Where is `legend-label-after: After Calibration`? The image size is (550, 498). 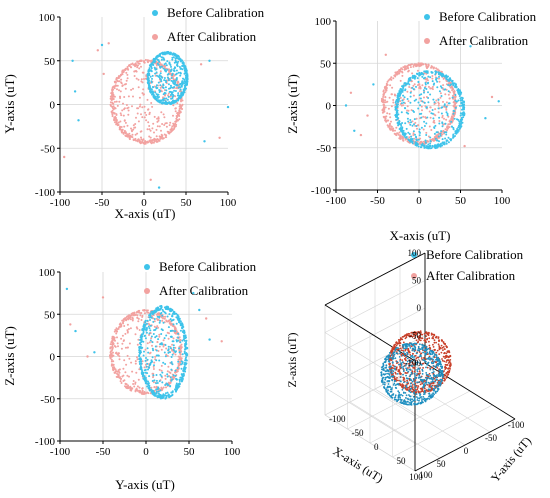
legend-label-after: After Calibration is located at coordinates (471, 275).